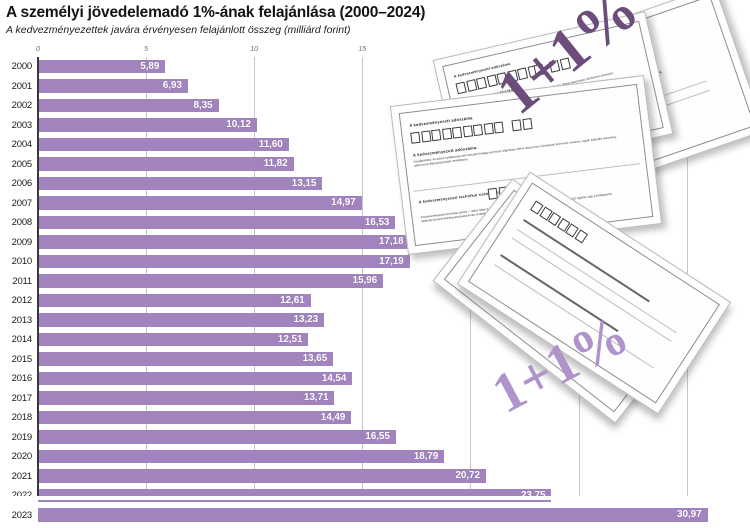 The height and width of the screenshot is (528, 750). I want to click on bar-value-label-2002: 8,35, so click(203, 105).